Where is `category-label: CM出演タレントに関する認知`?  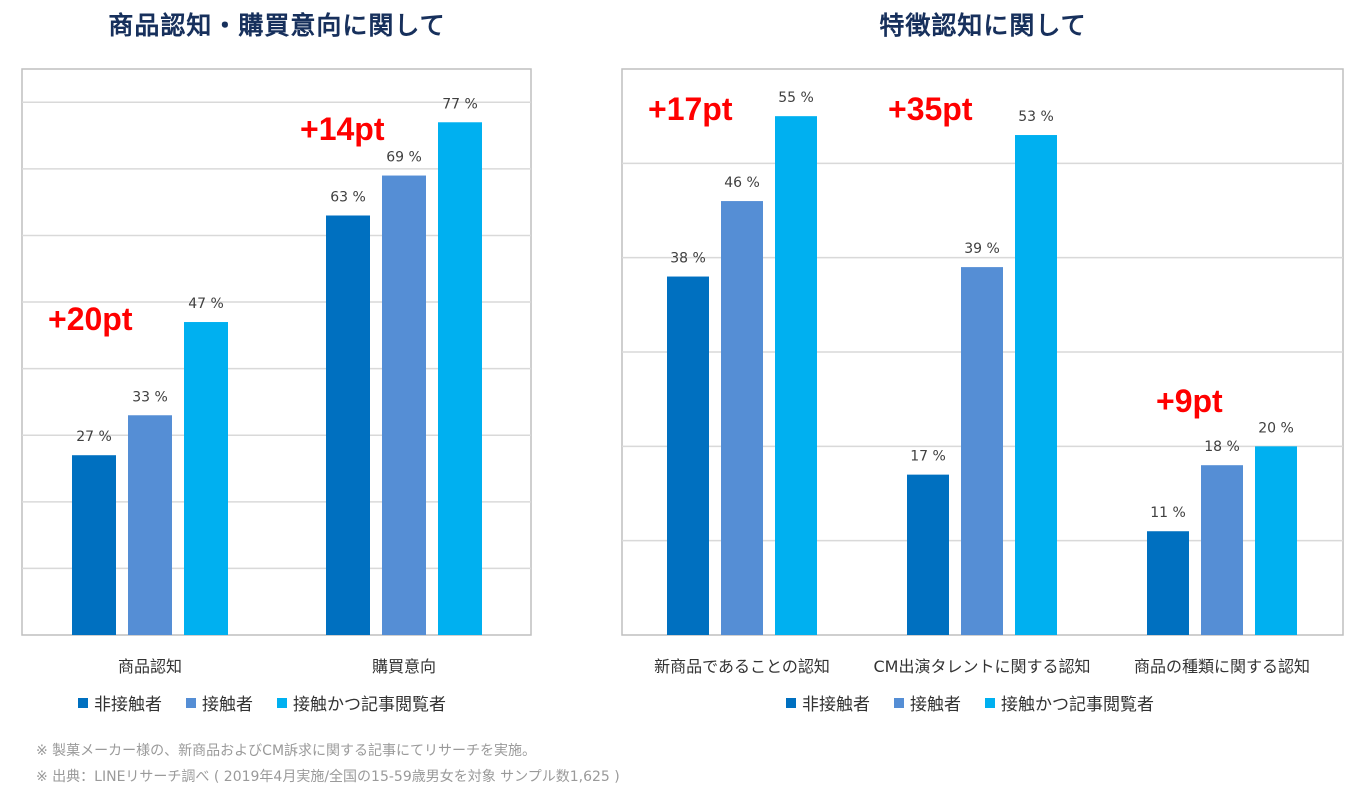 category-label: CM出演タレントに関する認知 is located at coordinates (982, 666).